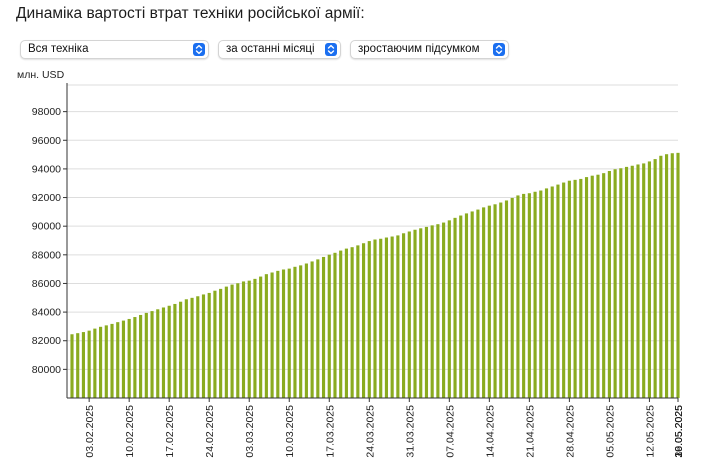  Describe the element at coordinates (46, 227) in the screenshot. I see `y-tick-label: 90000` at that location.